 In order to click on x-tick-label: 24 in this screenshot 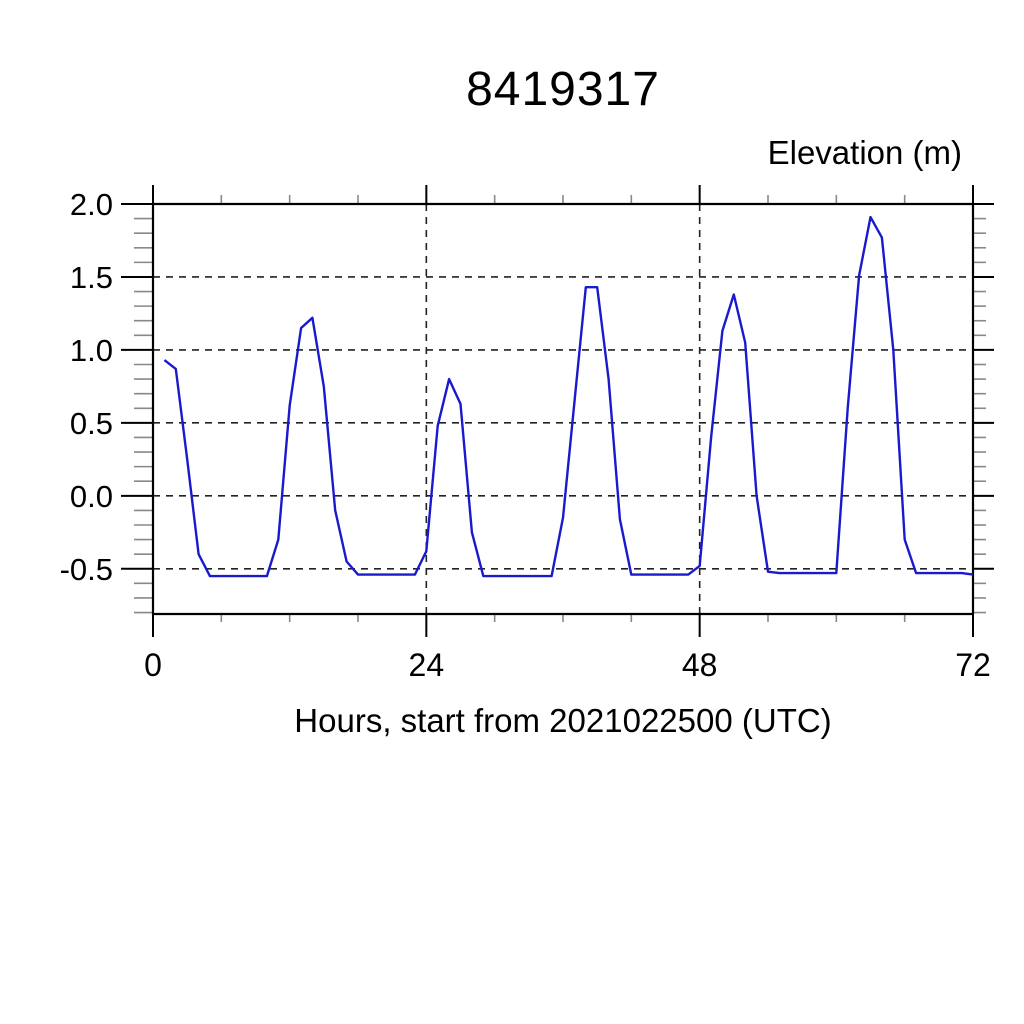, I will do `click(427, 665)`.